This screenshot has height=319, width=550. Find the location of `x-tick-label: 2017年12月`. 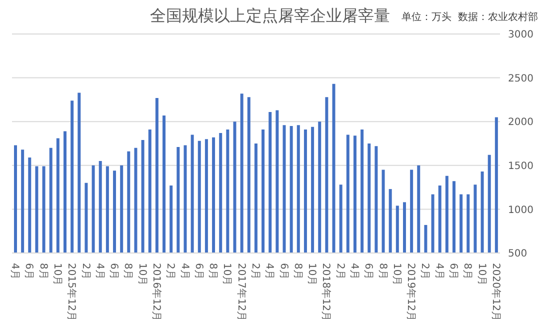

x-tick-label: 2017年12月 is located at coordinates (241, 291).